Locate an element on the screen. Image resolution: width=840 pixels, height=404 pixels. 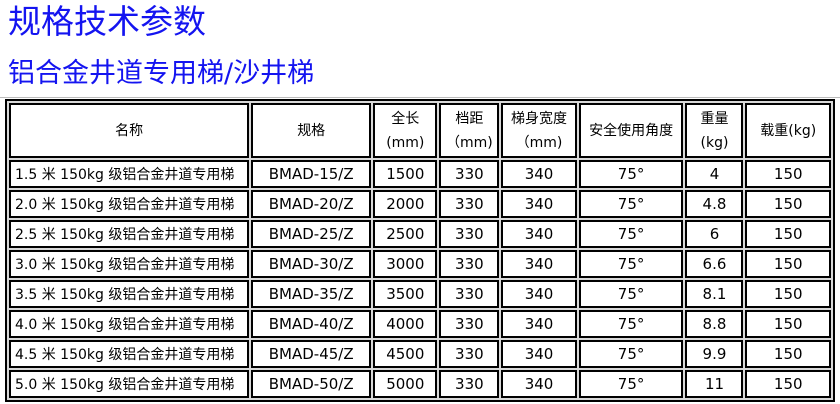
header-safe-angle: 安全使用角度 is located at coordinates (631, 130).